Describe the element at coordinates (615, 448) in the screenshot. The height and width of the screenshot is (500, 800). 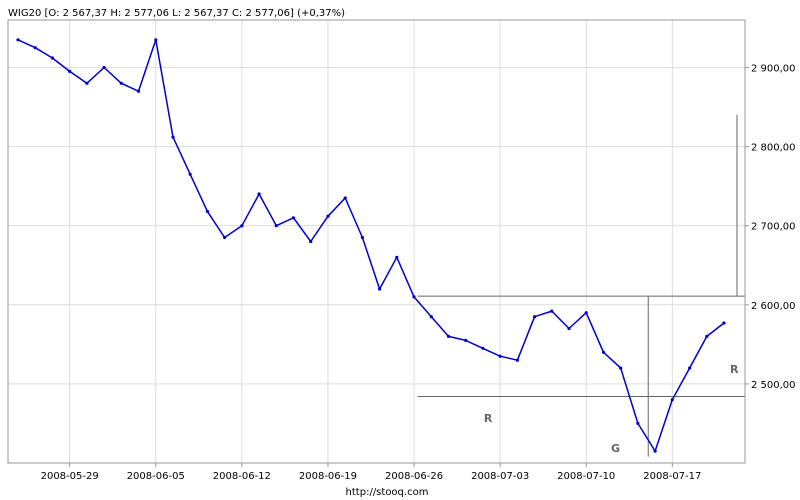
I see `annotation-label: G` at that location.